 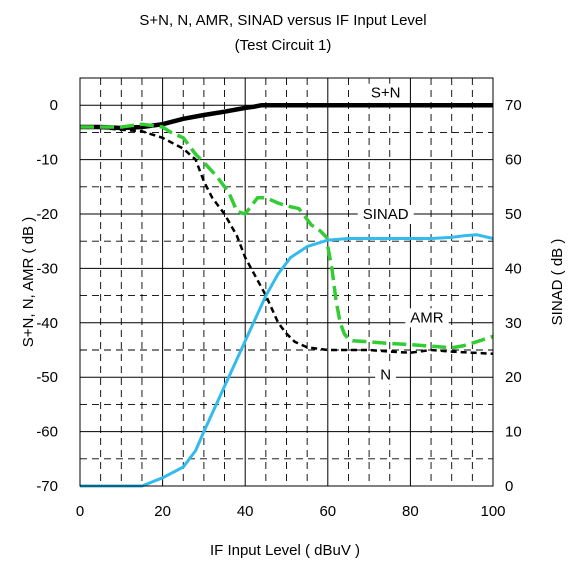 What do you see at coordinates (513, 160) in the screenshot?
I see `y2-tick-label: 60` at bounding box center [513, 160].